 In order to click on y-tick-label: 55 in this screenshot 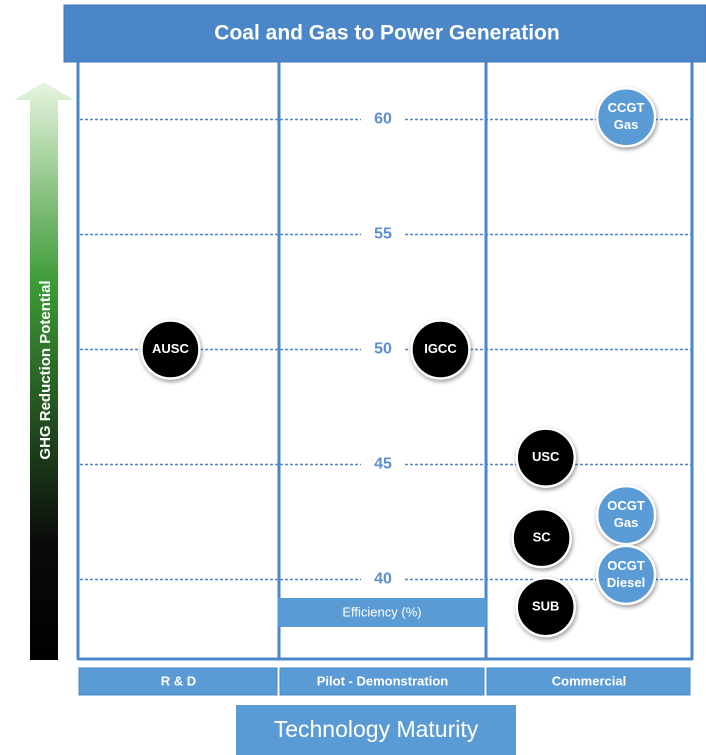, I will do `click(383, 234)`.